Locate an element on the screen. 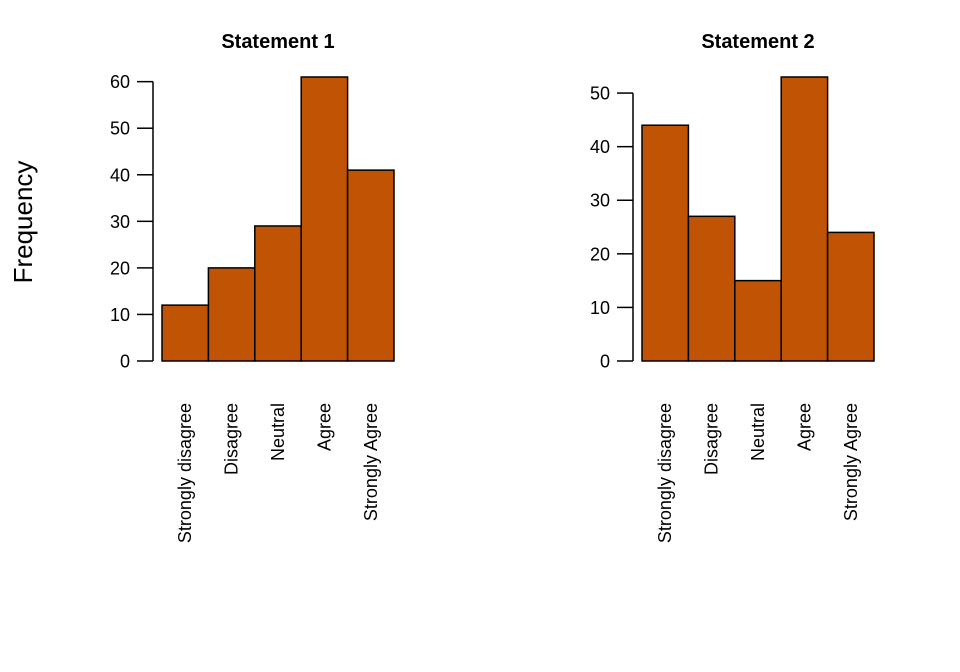 The height and width of the screenshot is (672, 960). chart-title: Statement 1 is located at coordinates (277, 42).